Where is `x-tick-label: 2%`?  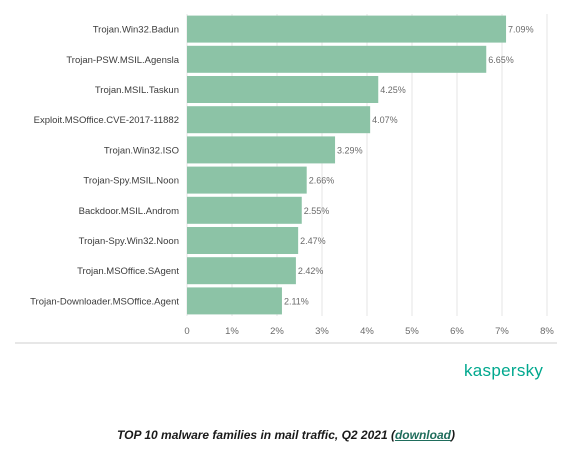
x-tick-label: 2% is located at coordinates (277, 331).